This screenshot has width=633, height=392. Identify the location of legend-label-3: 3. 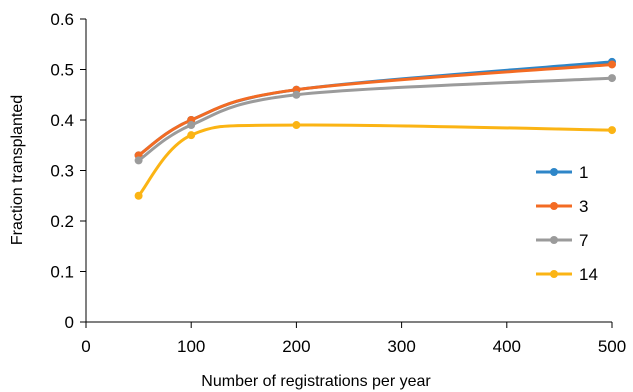
(583, 206).